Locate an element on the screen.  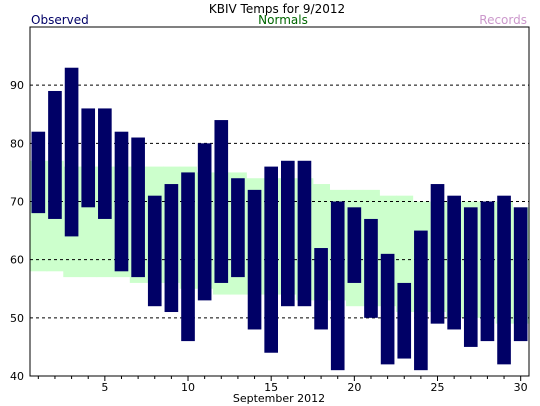
x-tick-label-10: 10 is located at coordinates (188, 387).